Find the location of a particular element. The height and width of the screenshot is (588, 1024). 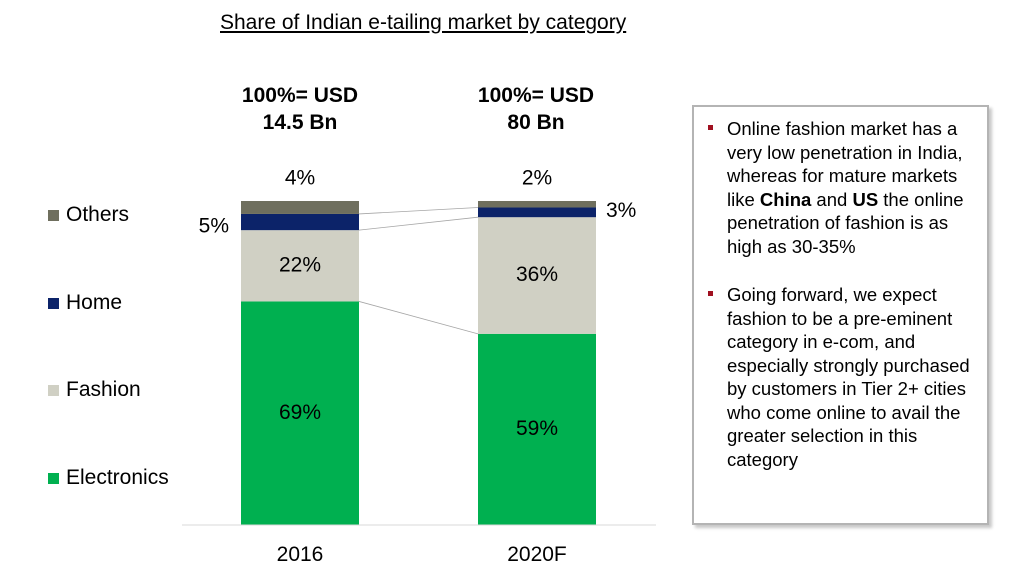

legend-swatch-others is located at coordinates (53, 215).